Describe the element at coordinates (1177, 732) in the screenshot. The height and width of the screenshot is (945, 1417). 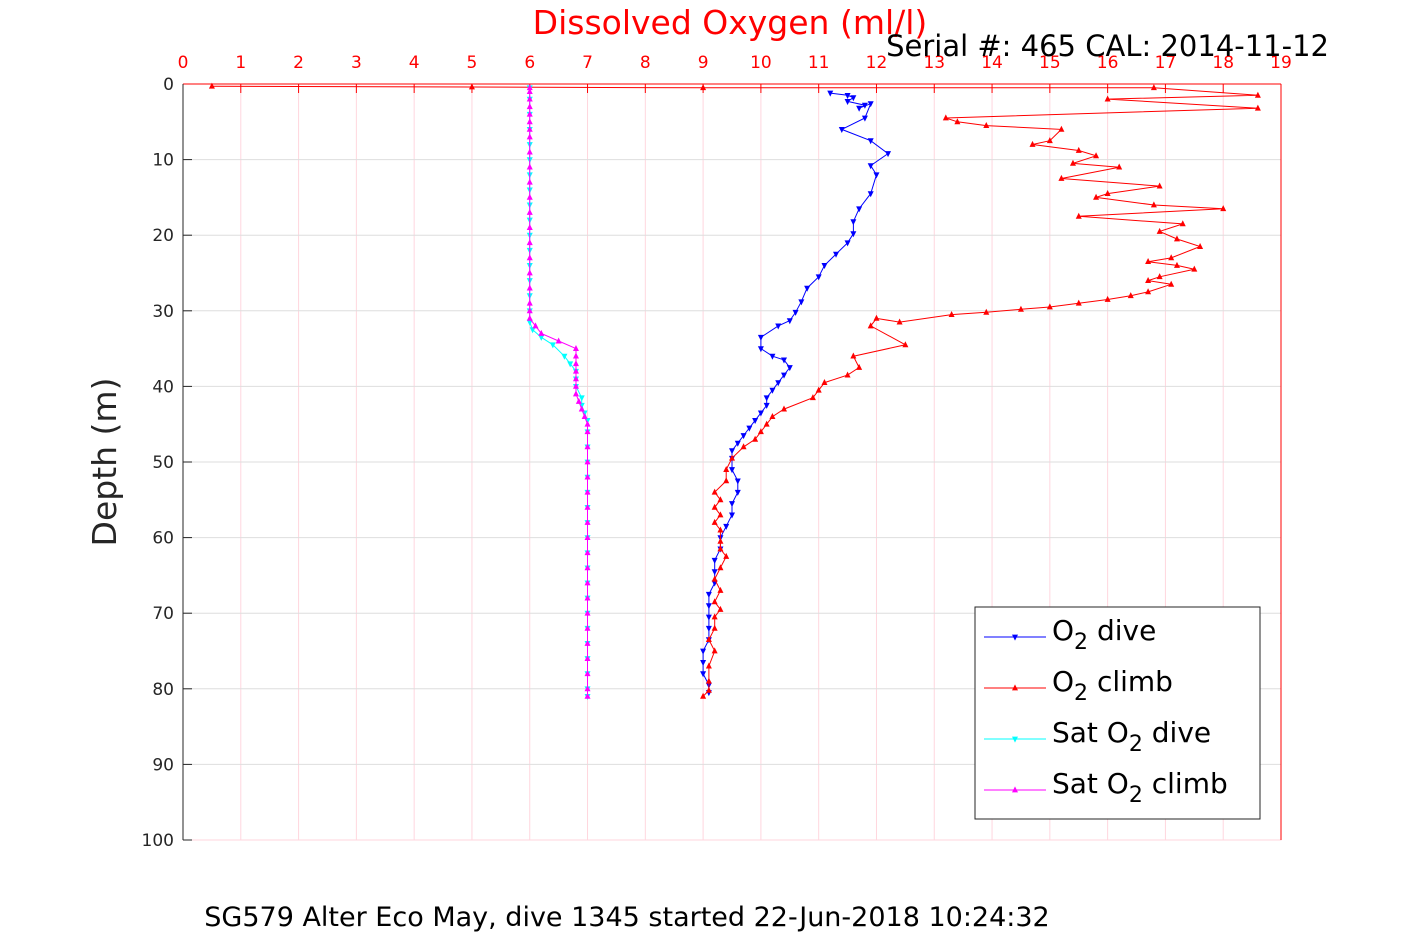
I see `legend-label-suffix: dive` at that location.